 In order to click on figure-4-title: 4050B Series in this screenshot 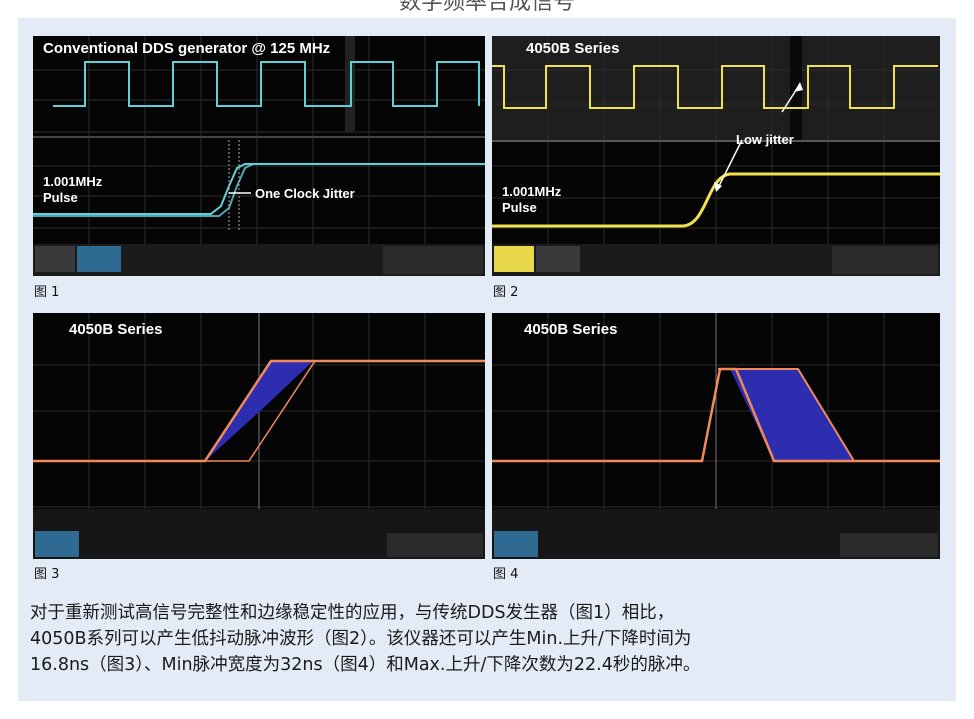, I will do `click(571, 329)`.